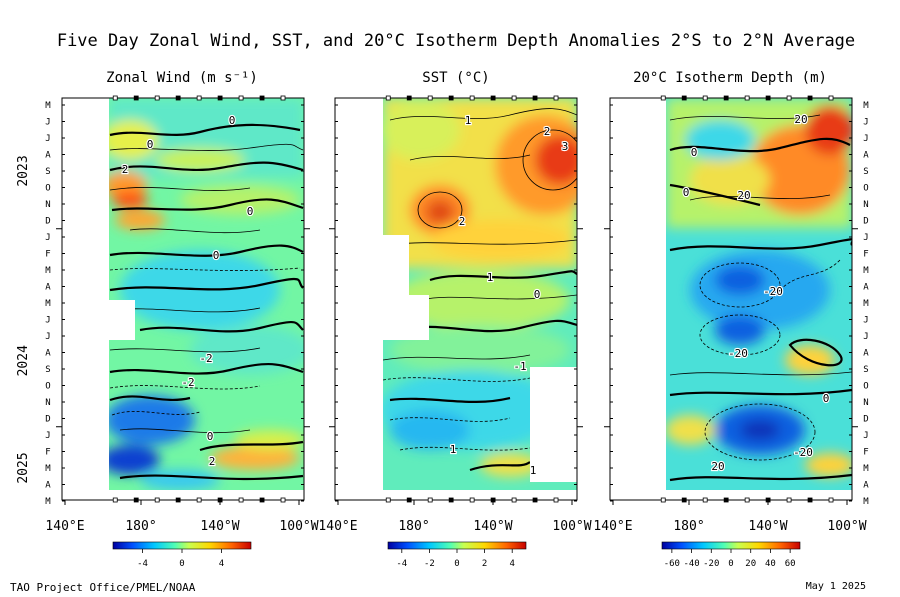 This screenshot has height=597, width=900. Describe the element at coordinates (47, 255) in the screenshot. I see `month-label-left: F` at that location.